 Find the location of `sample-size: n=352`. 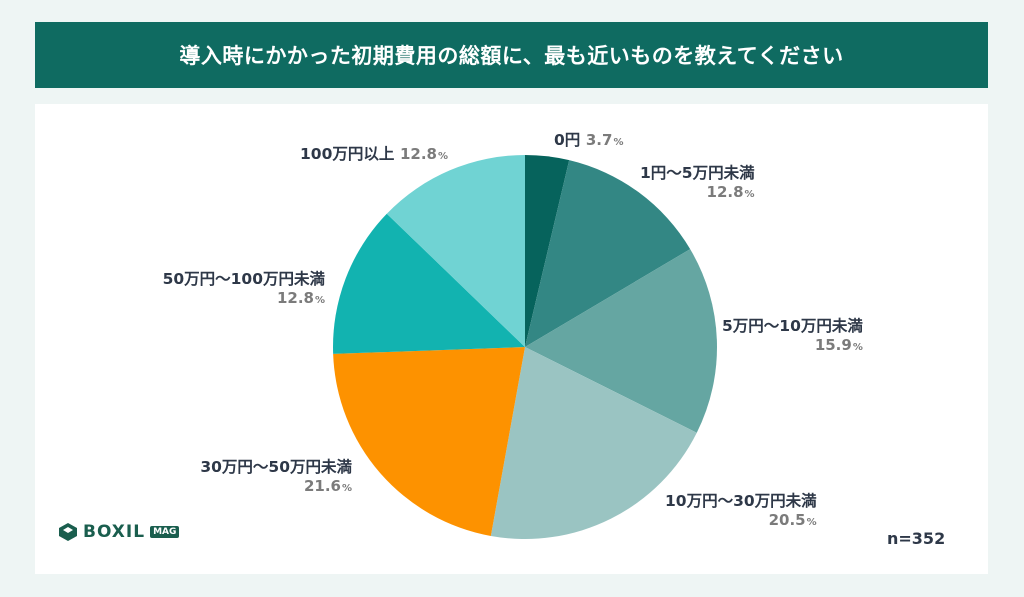

sample-size: n=352 is located at coordinates (916, 538).